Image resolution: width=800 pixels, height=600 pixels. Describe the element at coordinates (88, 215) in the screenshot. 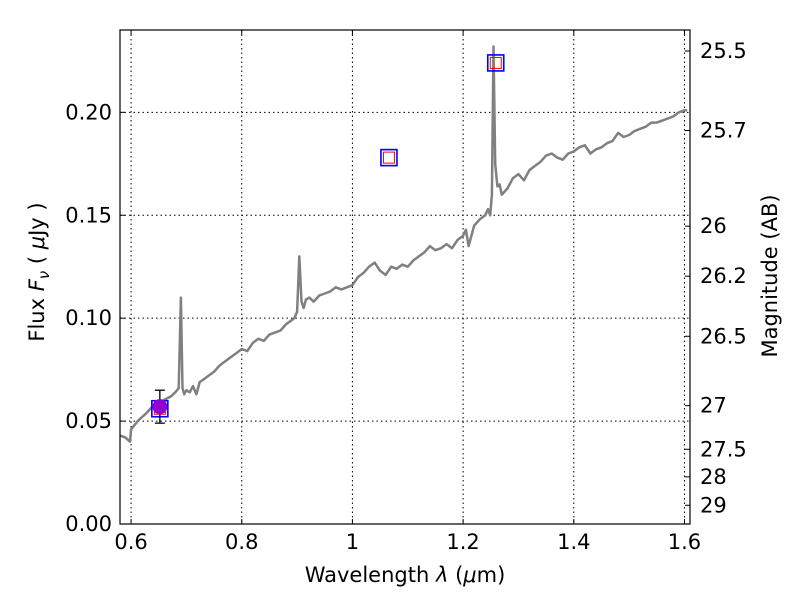

I see `y-tick-label: 0.15` at that location.